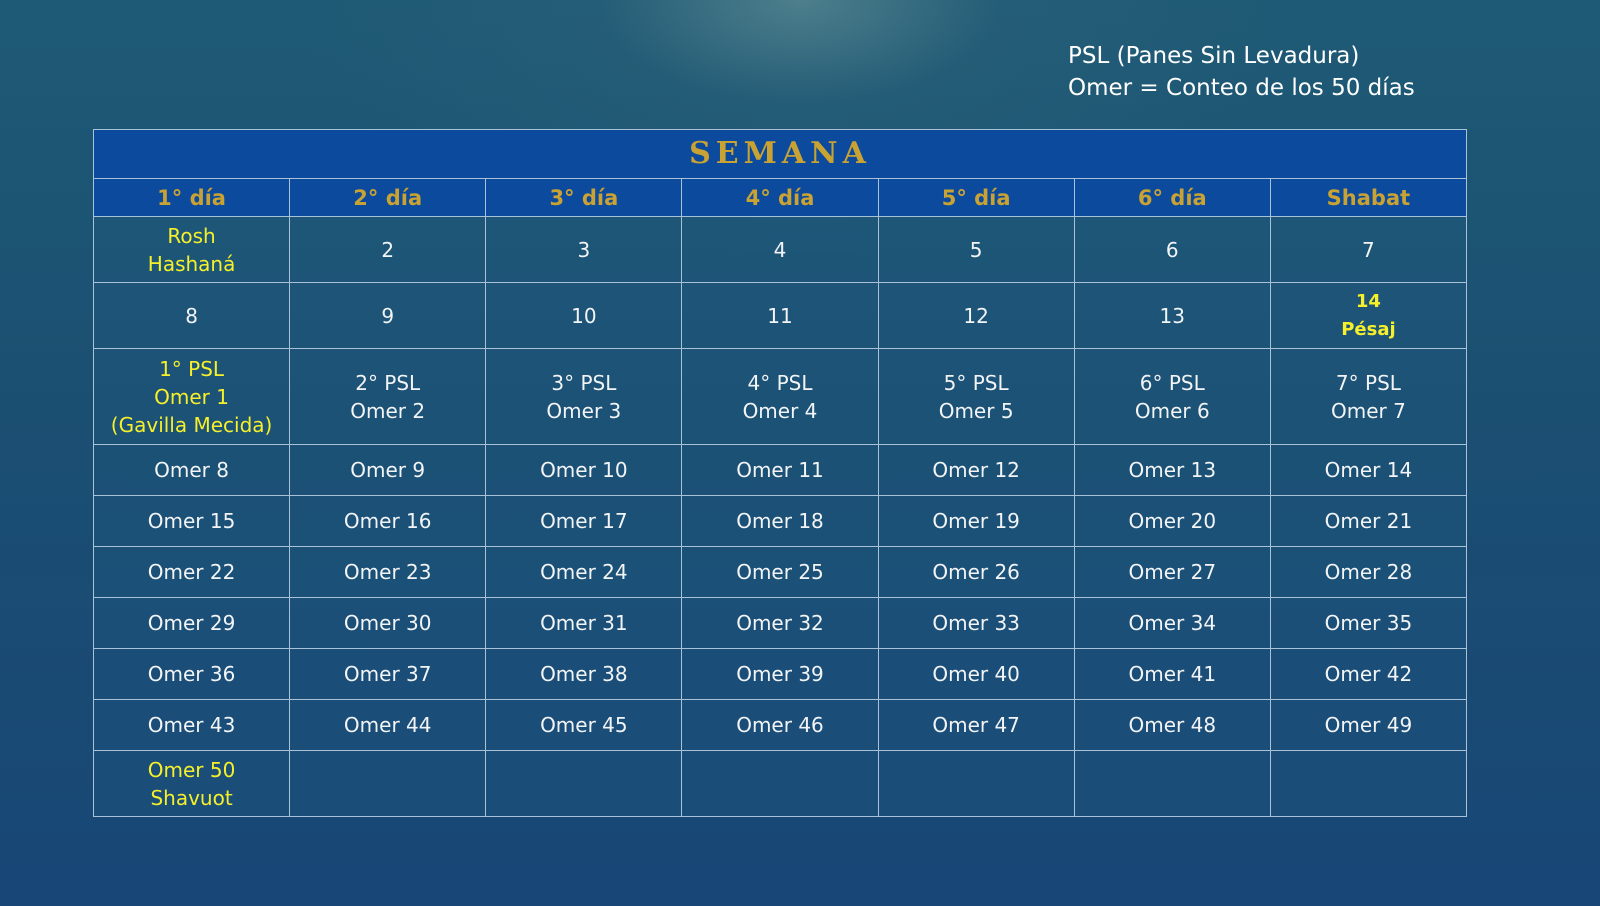 The width and height of the screenshot is (1600, 906). Describe the element at coordinates (191, 572) in the screenshot. I see `day-cell: Omer 22` at that location.